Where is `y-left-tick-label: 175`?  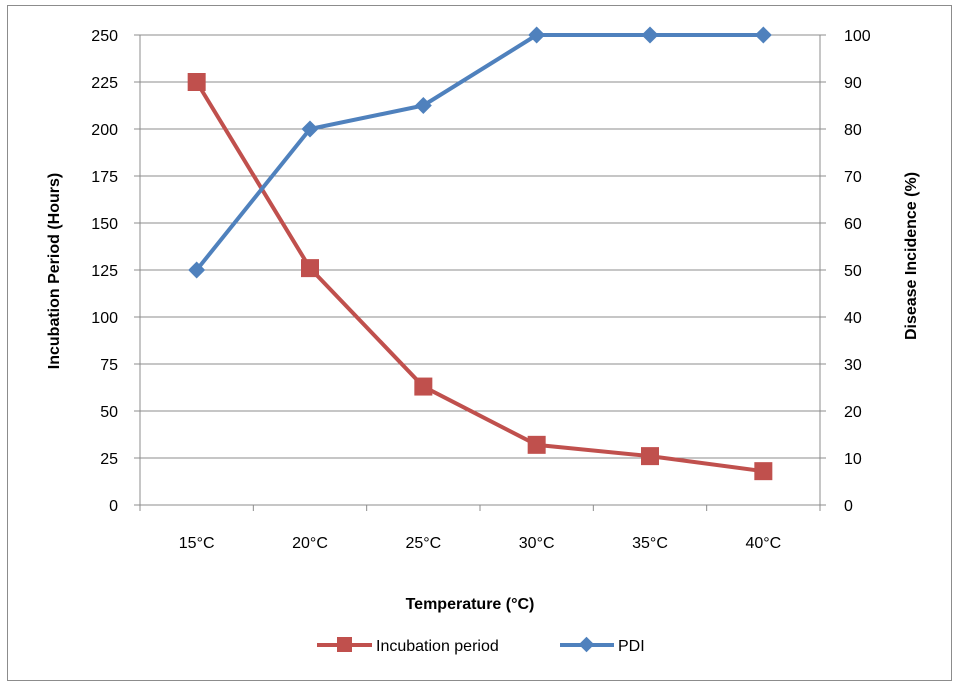
y-left-tick-label: 175 is located at coordinates (104, 177).